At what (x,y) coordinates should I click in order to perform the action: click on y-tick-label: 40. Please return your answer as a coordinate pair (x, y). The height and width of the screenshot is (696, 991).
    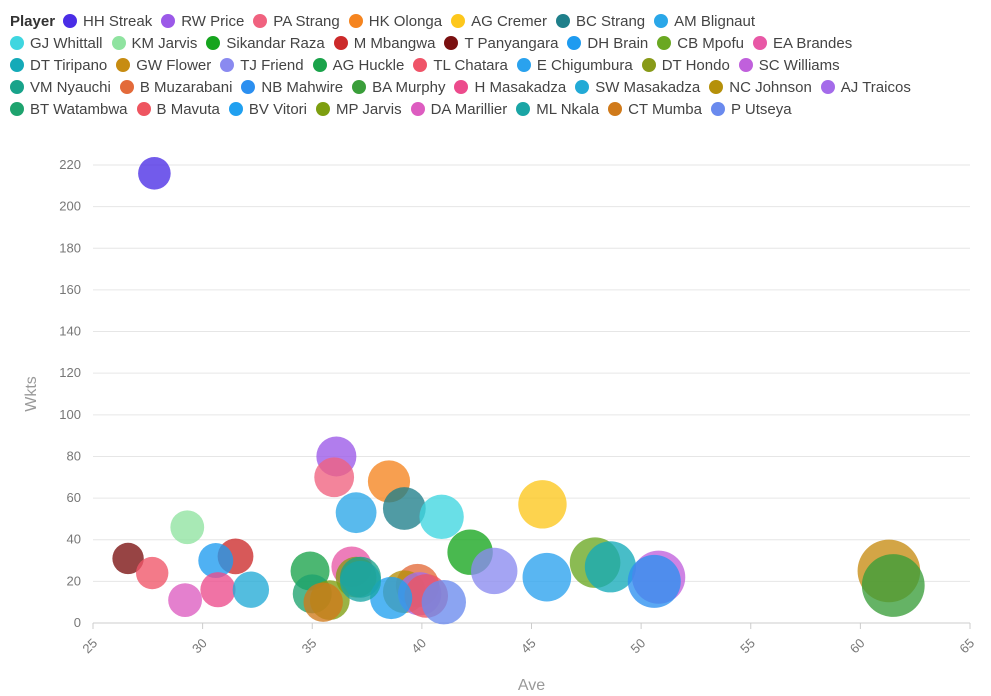
    Looking at the image, I should click on (74, 539).